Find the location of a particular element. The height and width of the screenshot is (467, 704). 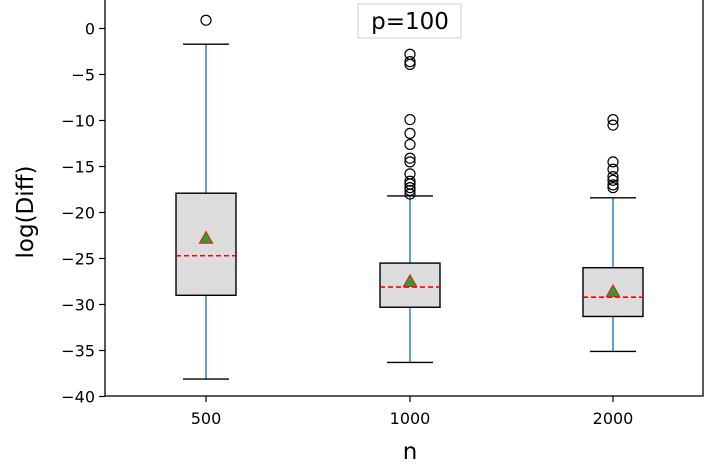

box-iqr is located at coordinates (206, 244).